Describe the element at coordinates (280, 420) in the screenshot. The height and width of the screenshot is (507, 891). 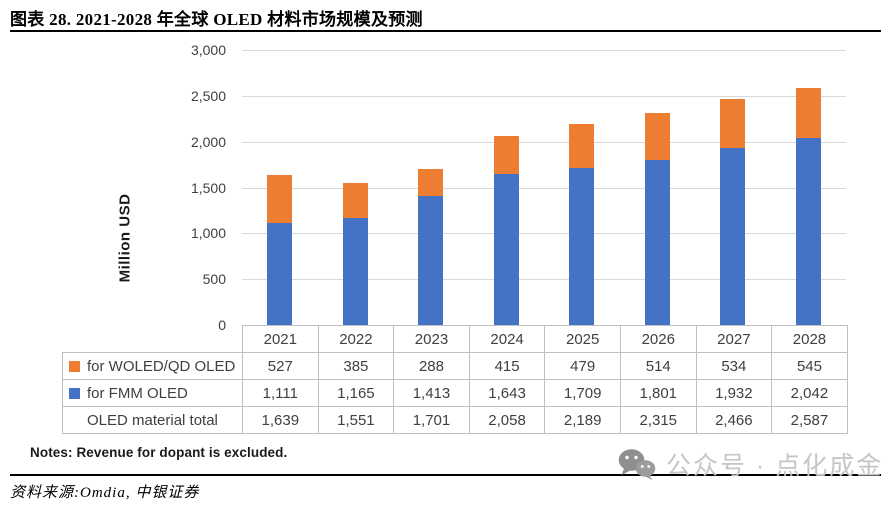
I see `value-cell: 1,639` at that location.